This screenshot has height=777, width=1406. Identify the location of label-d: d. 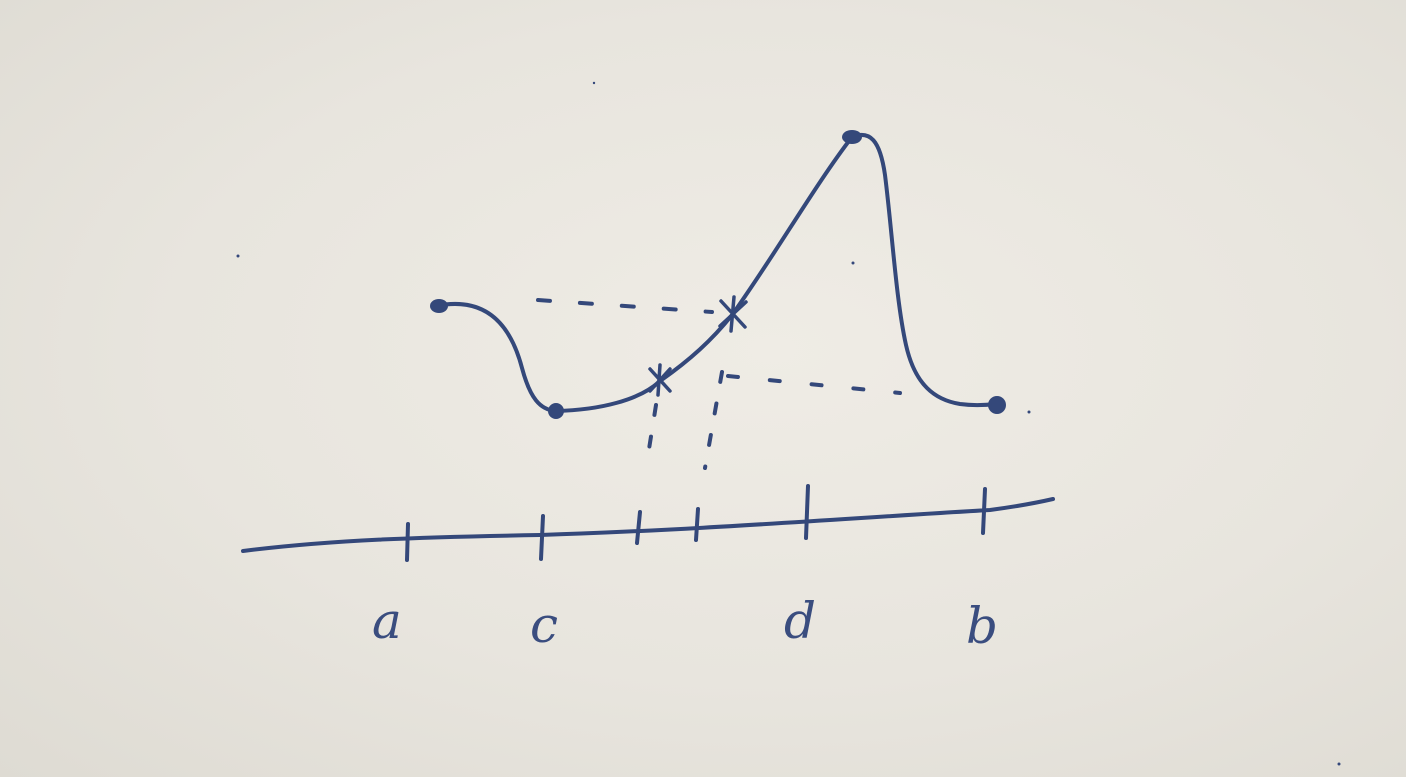
(800, 621).